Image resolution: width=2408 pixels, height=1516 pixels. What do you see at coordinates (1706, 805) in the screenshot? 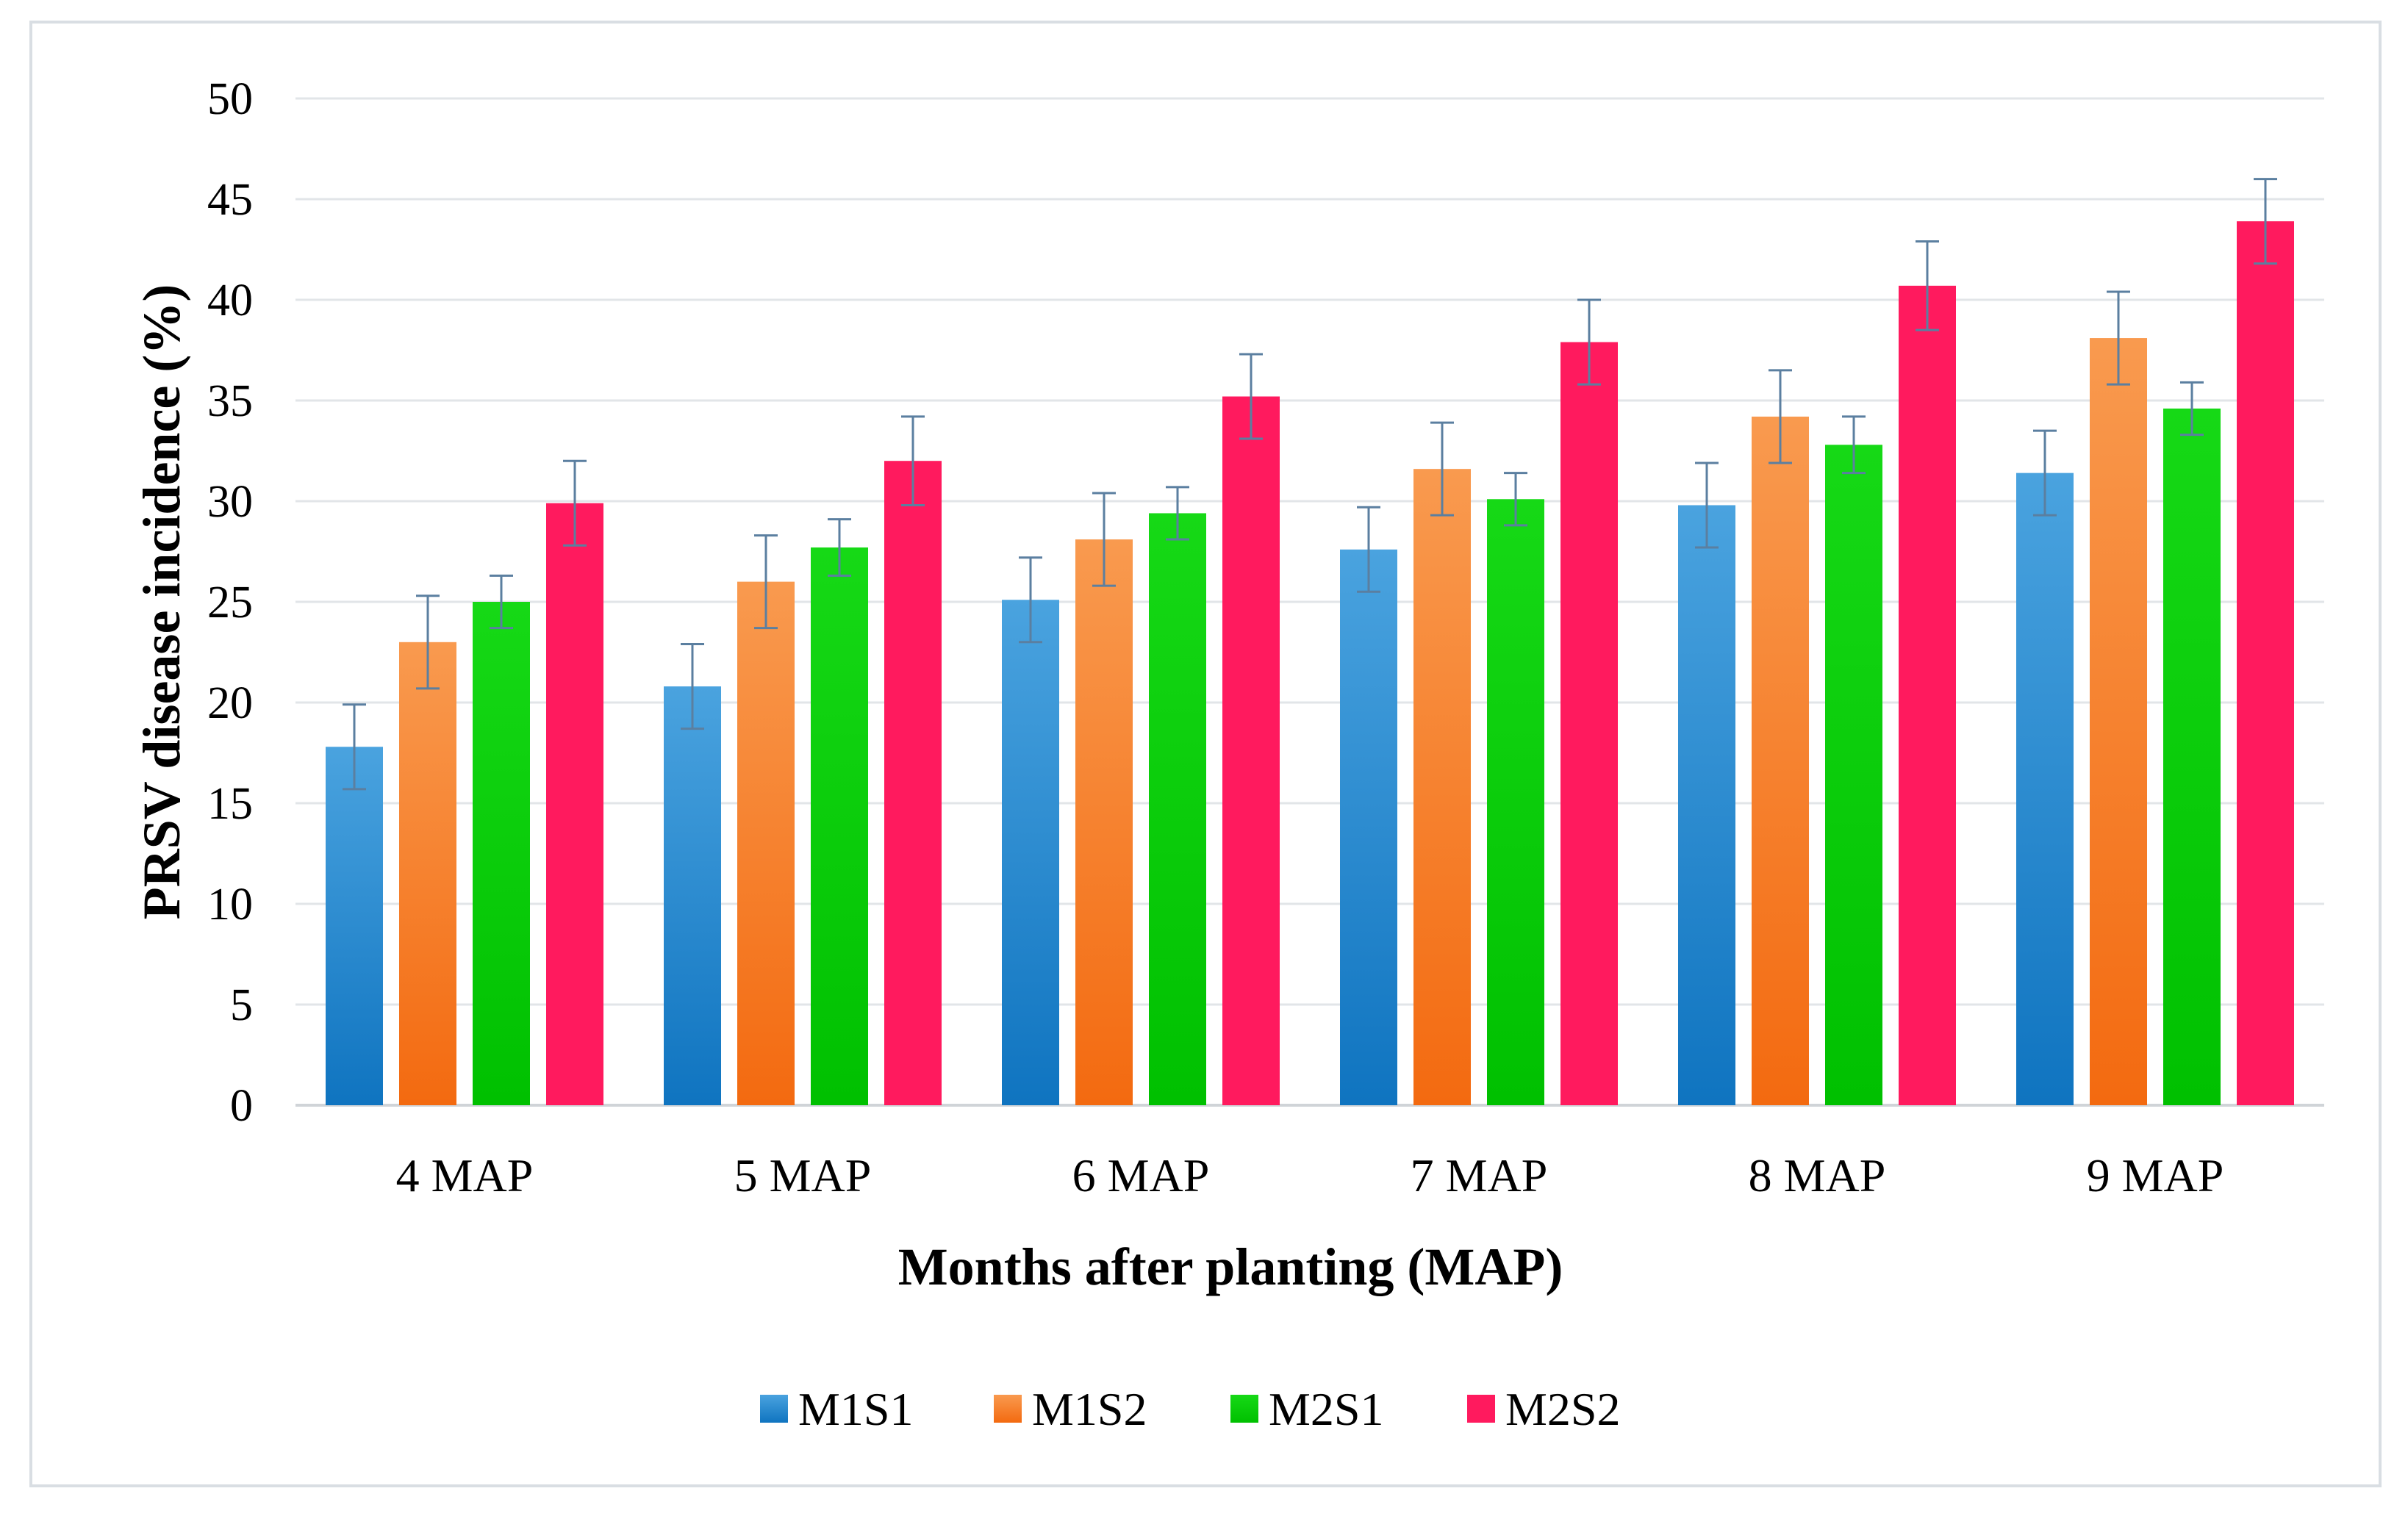
I see `bar-m1s1-8-map` at bounding box center [1706, 805].